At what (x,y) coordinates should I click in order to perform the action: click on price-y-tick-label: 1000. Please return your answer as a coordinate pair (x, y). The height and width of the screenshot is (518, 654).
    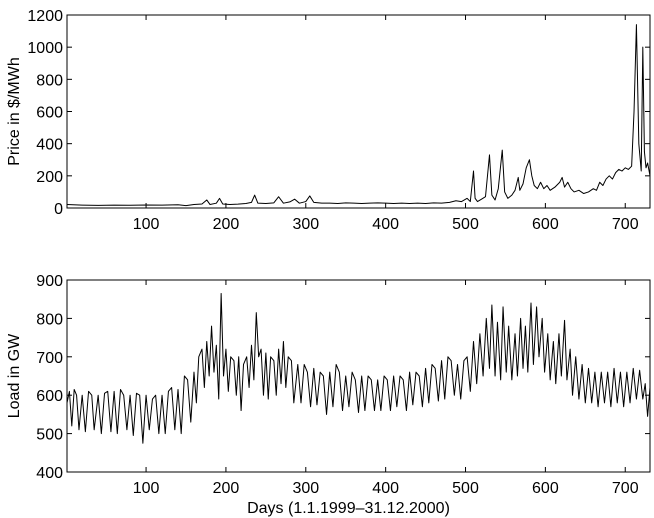
    Looking at the image, I should click on (45, 48).